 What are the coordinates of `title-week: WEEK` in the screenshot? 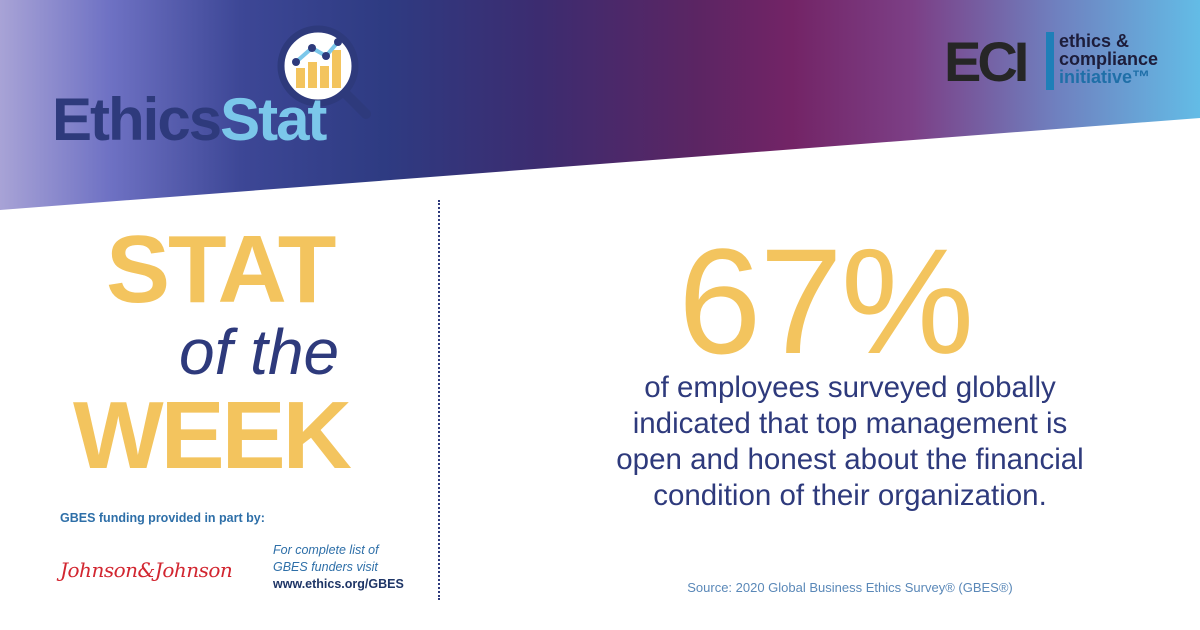 It's located at (212, 435).